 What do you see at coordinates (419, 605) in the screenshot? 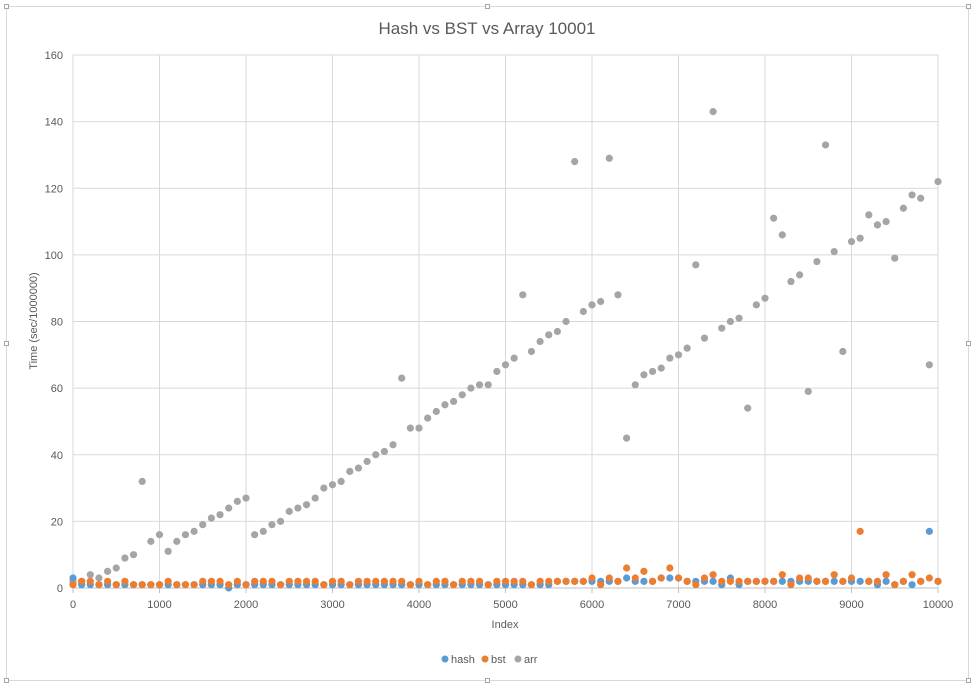
I see `x-tick-label: 4000` at bounding box center [419, 605].